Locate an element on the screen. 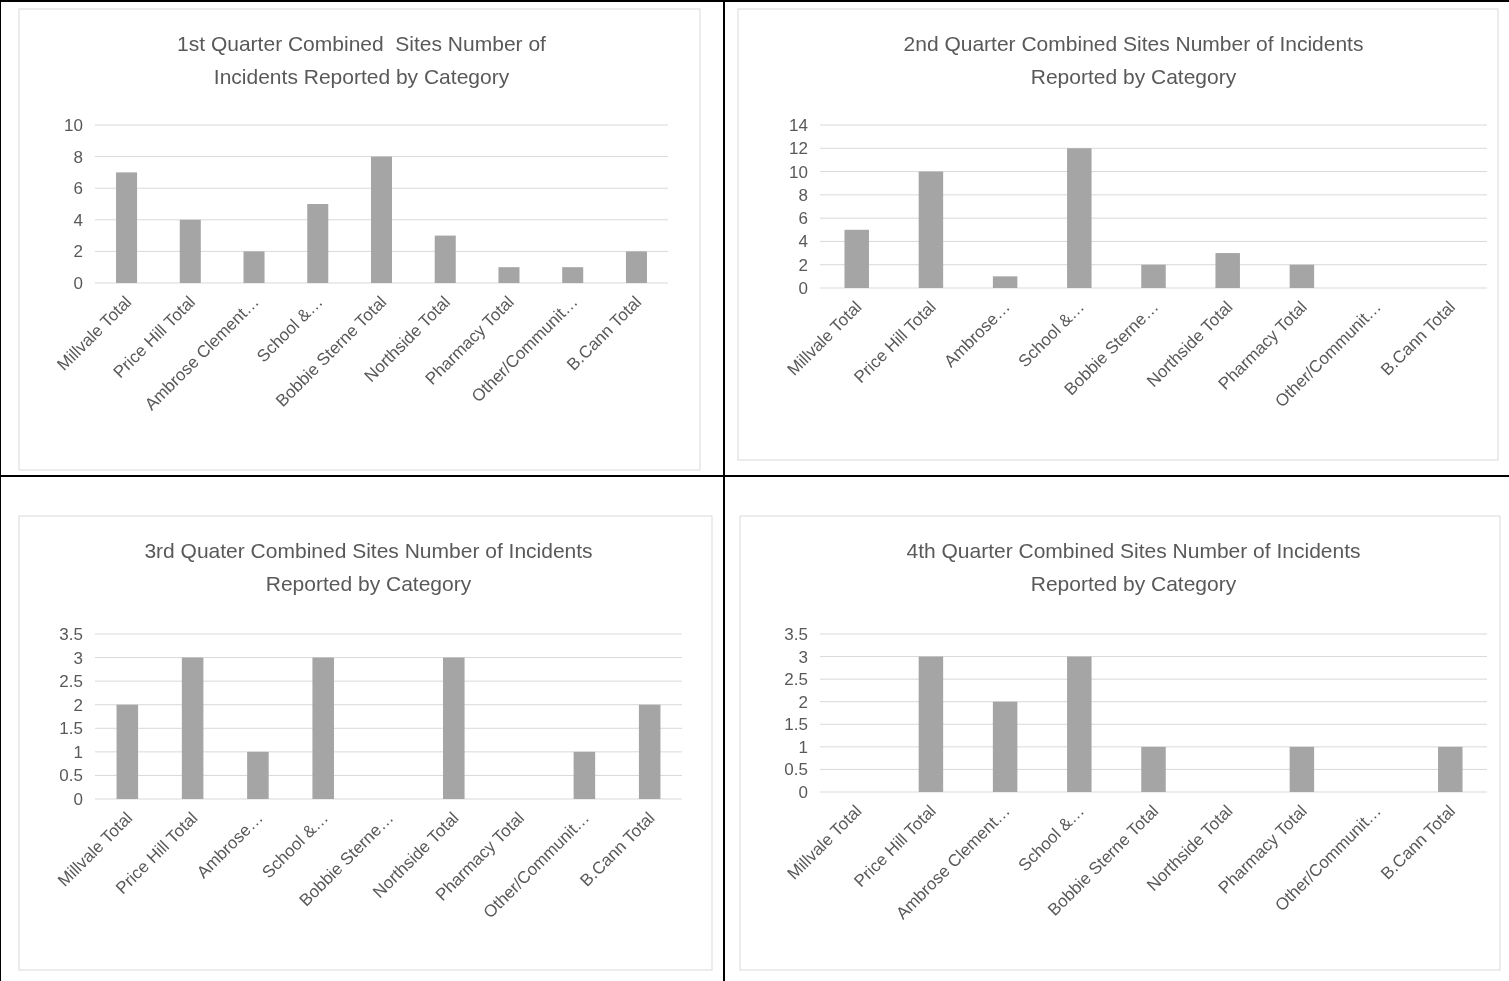  chart-title: 2nd Quarter Combined Sites Number of Incidents Reported by Category is located at coordinates (1133, 60).